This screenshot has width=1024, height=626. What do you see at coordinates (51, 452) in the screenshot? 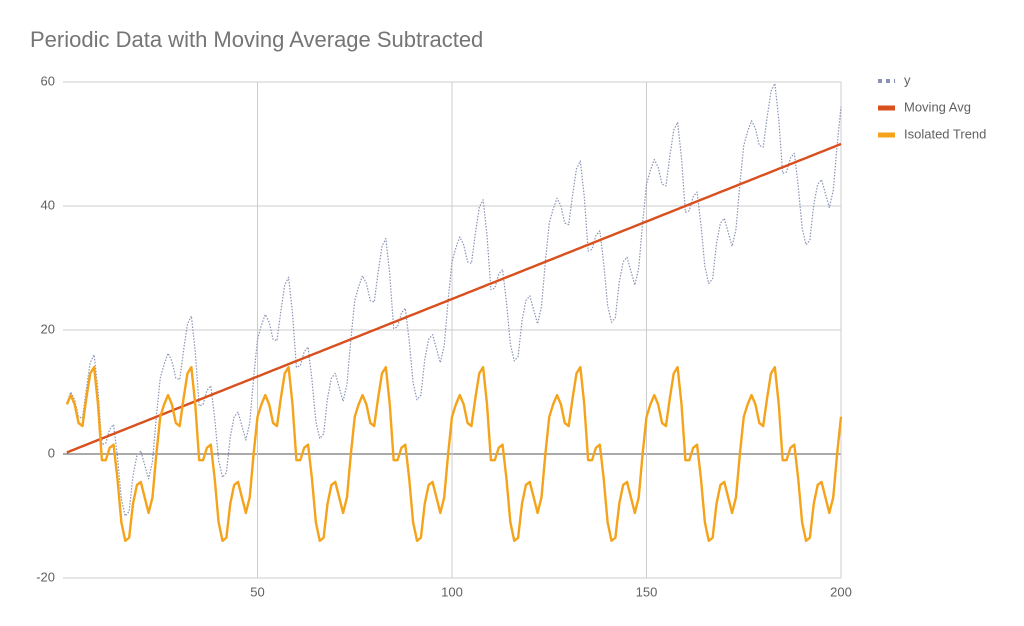
I see `y-tick-label: 0` at bounding box center [51, 452].